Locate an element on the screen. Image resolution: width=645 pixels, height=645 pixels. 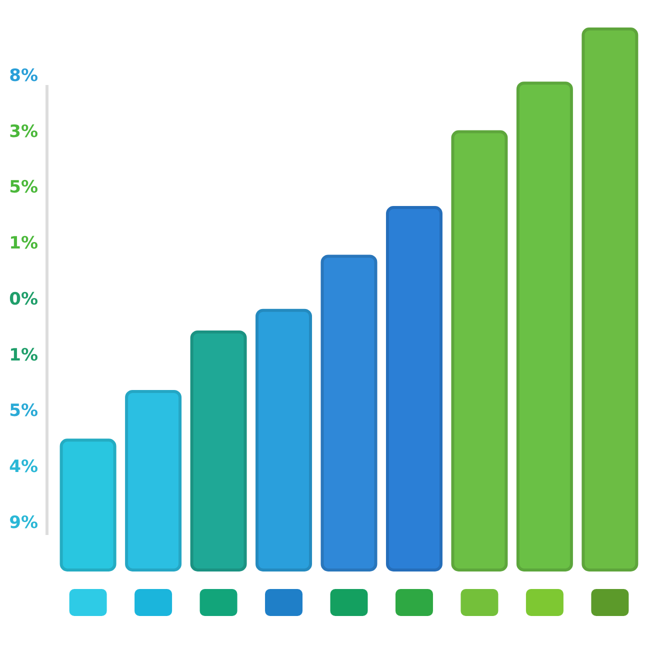
text: 9% is located at coordinates (23, 522).